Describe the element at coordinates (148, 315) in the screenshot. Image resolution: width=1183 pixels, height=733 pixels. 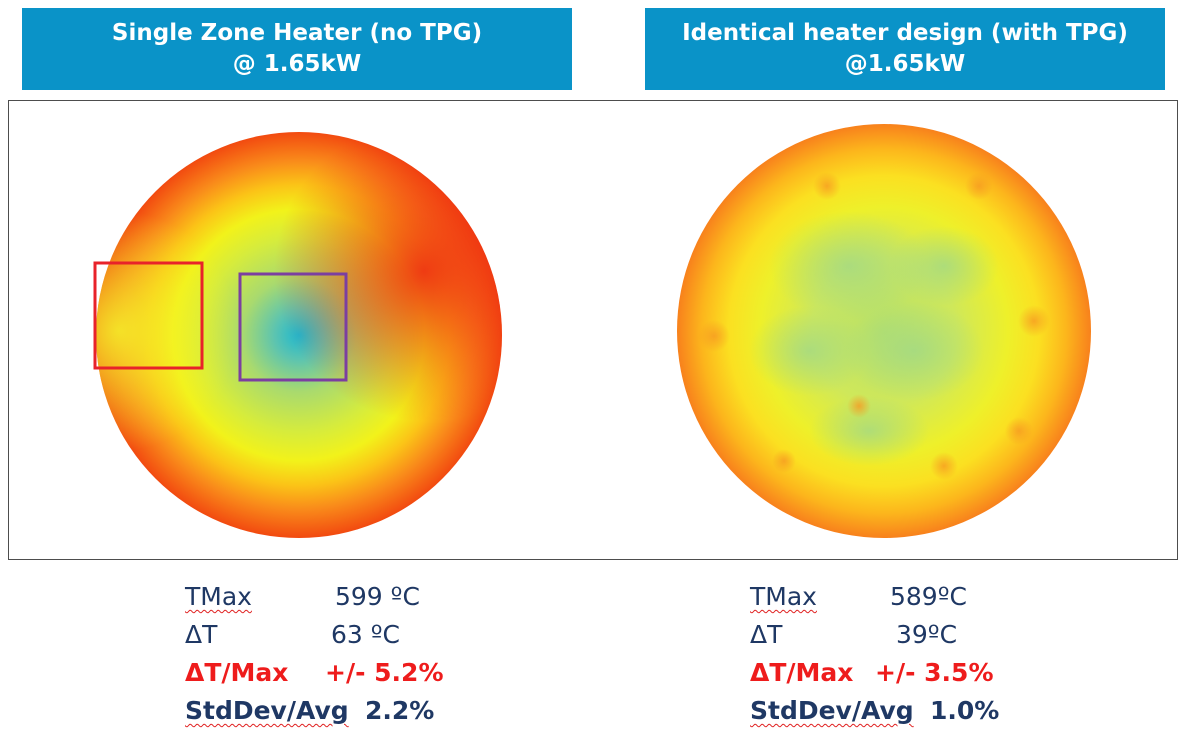
I see `edge-region-highlight-box` at that location.